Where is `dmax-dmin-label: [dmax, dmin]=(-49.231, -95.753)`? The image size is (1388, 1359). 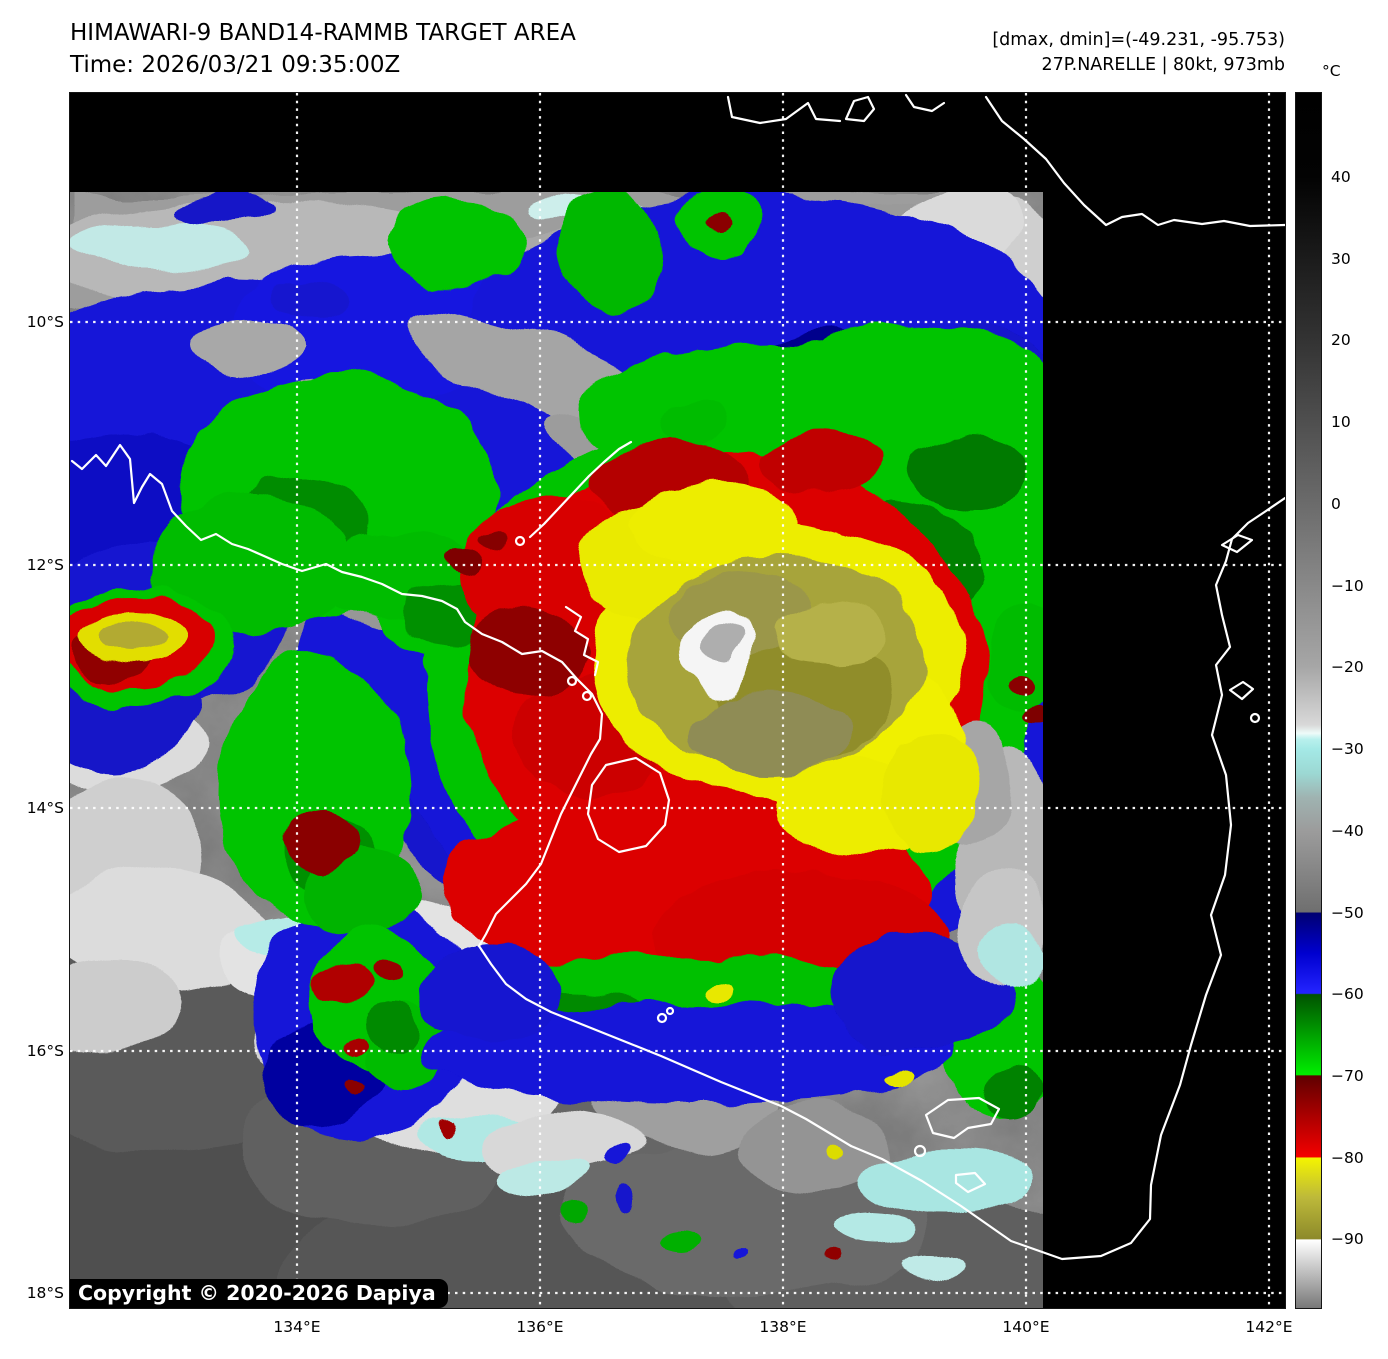 dmax-dmin-label: [dmax, dmin]=(-49.231, -95.753) is located at coordinates (1138, 40).